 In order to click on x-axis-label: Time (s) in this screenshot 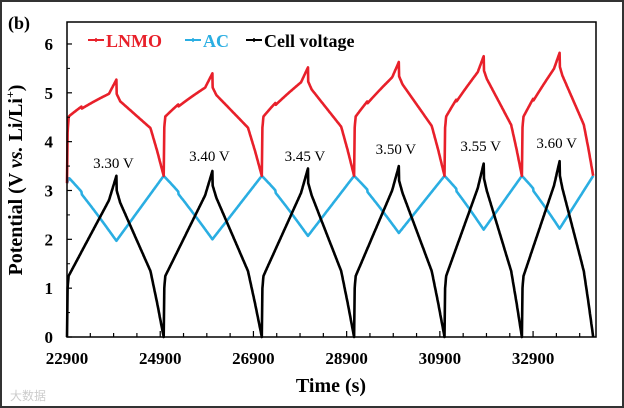, I will do `click(331, 386)`.